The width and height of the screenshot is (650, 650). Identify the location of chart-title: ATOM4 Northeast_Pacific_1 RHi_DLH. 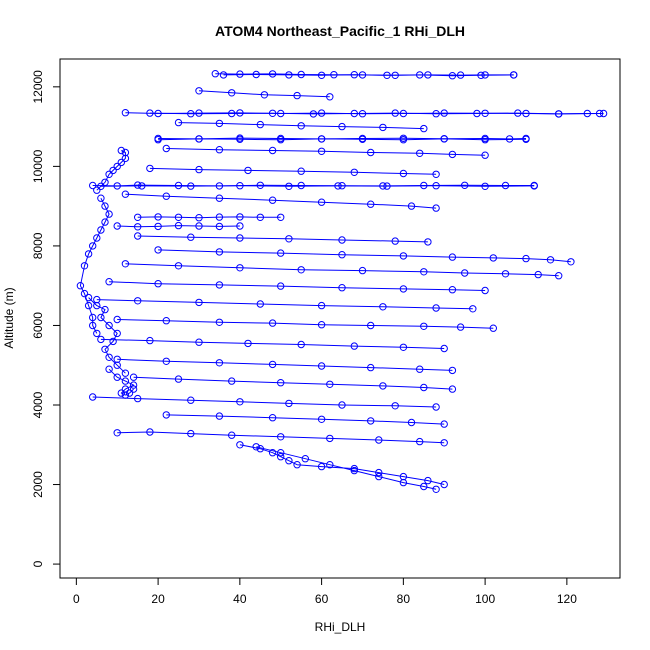
(340, 31).